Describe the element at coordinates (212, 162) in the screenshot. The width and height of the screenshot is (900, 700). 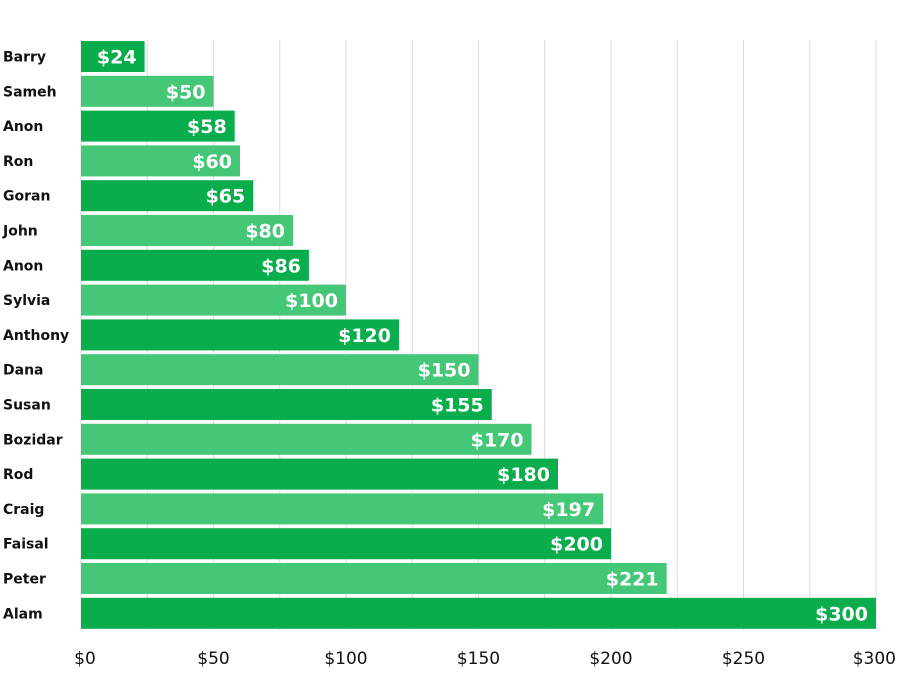
I see `bar-value-label: $60` at that location.